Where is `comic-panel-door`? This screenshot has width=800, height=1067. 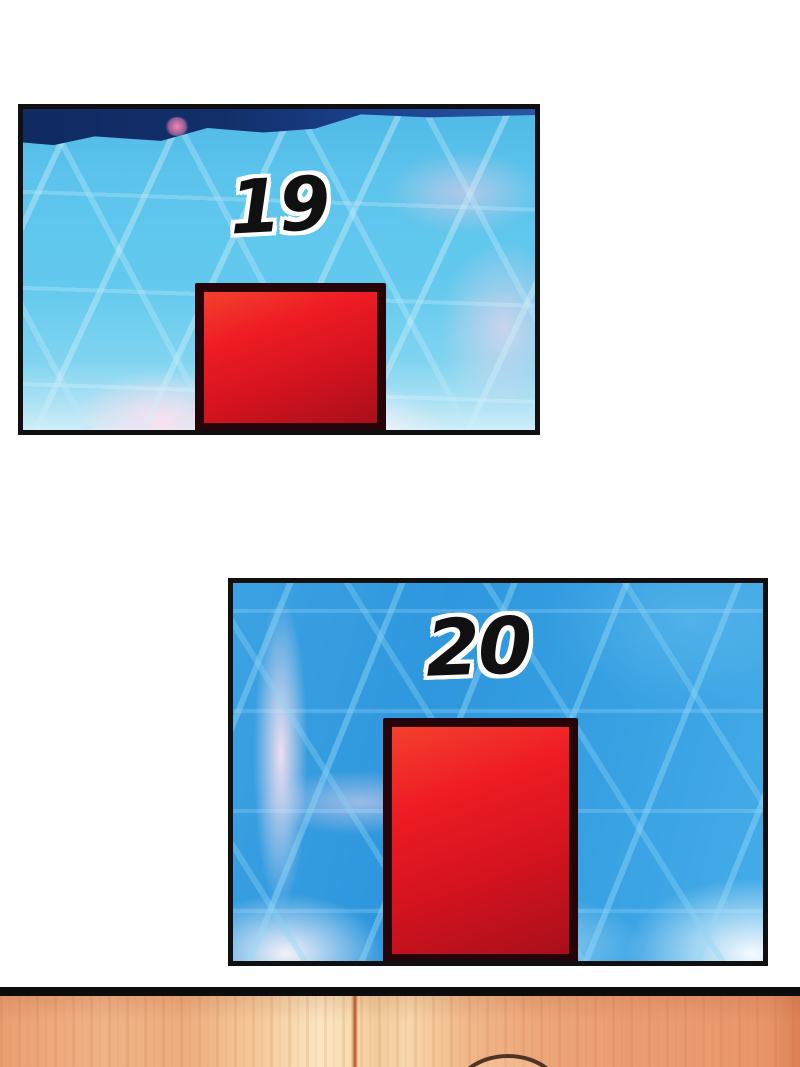 comic-panel-door is located at coordinates (400, 1027).